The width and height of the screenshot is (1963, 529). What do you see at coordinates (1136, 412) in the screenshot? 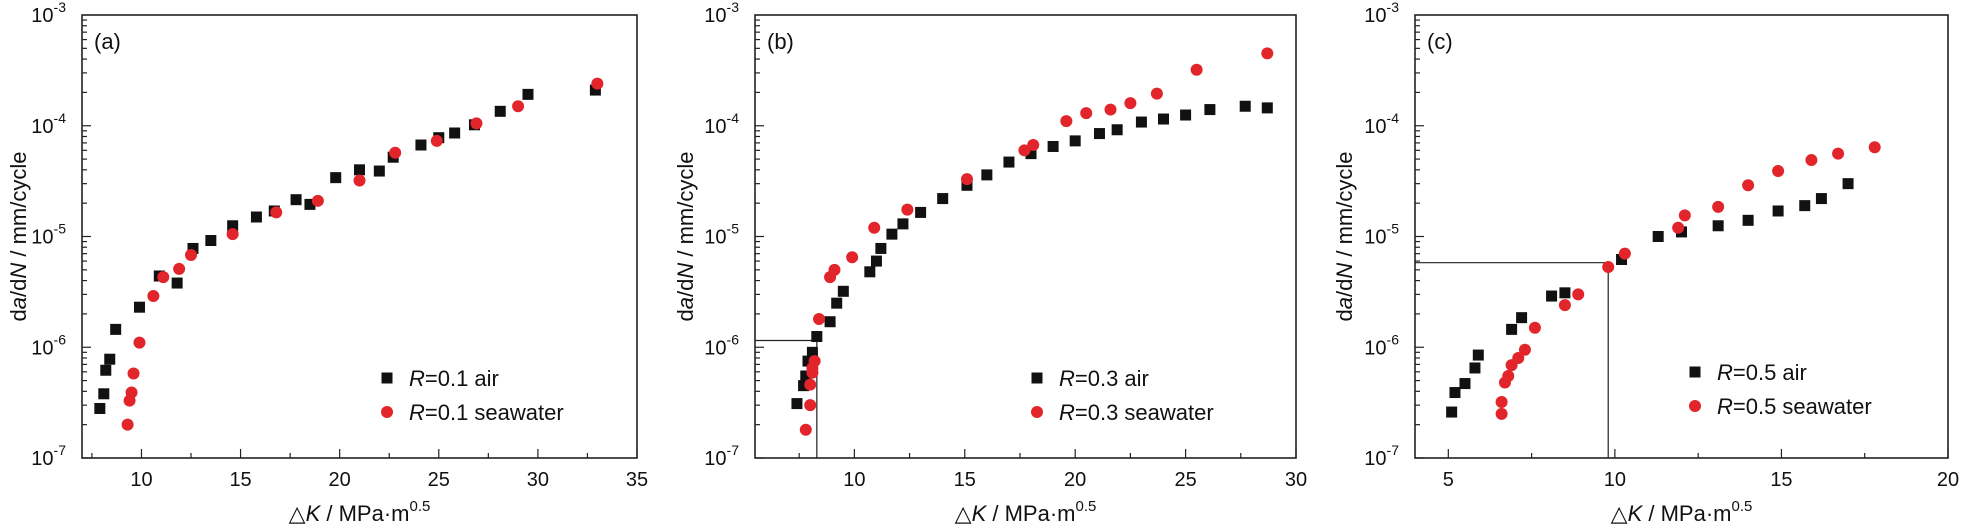
I see `legend-label: R=0.3 seawater` at bounding box center [1136, 412].